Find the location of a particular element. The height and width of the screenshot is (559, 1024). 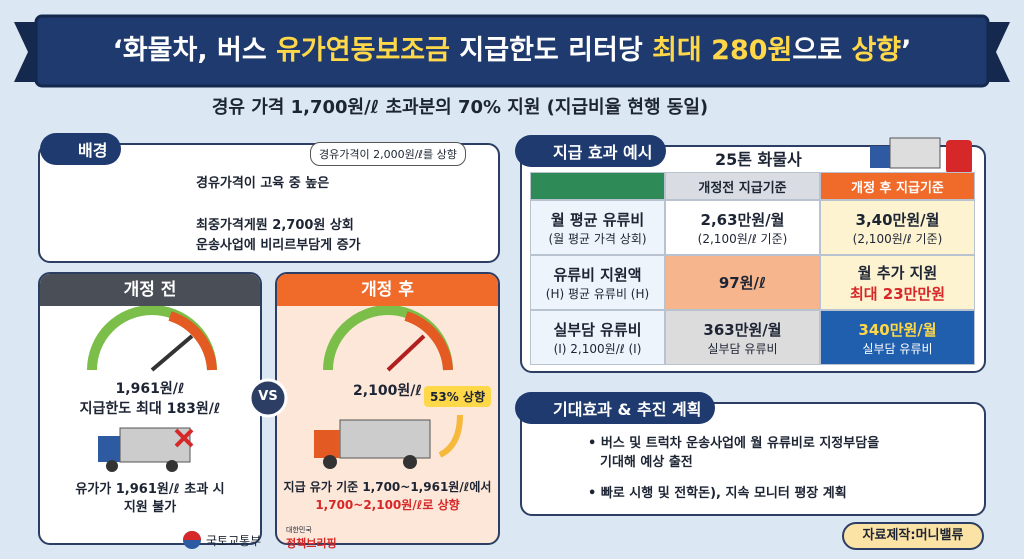

title-part: 지급한도 리터당 is located at coordinates (551, 50).